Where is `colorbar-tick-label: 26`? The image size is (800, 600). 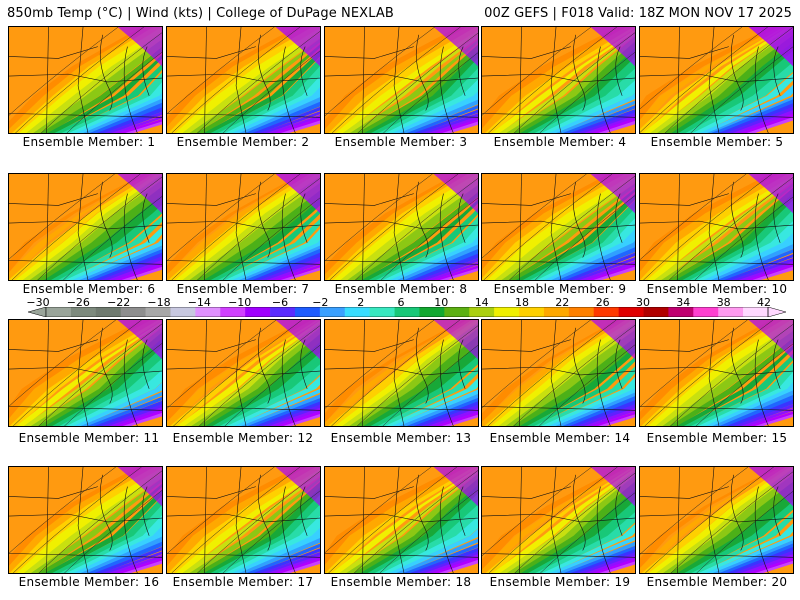 colorbar-tick-label: 26 is located at coordinates (602, 302).